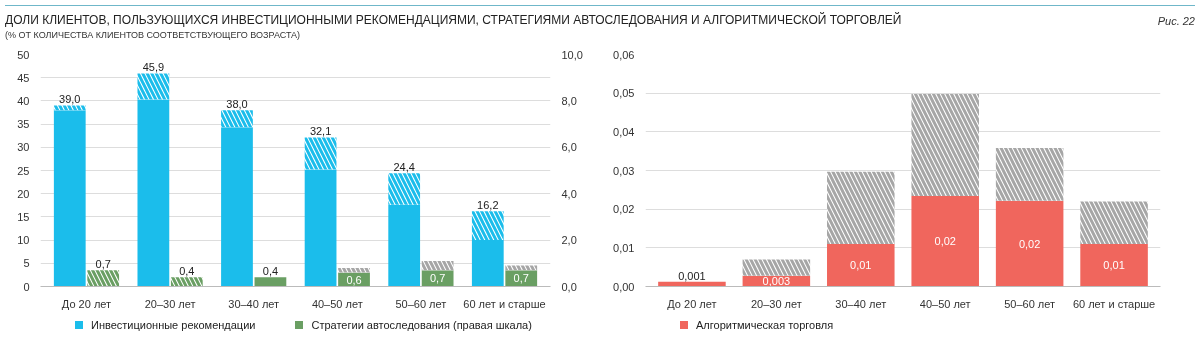 This screenshot has height=338, width=1200. I want to click on total-label: 45,9, so click(153, 67).